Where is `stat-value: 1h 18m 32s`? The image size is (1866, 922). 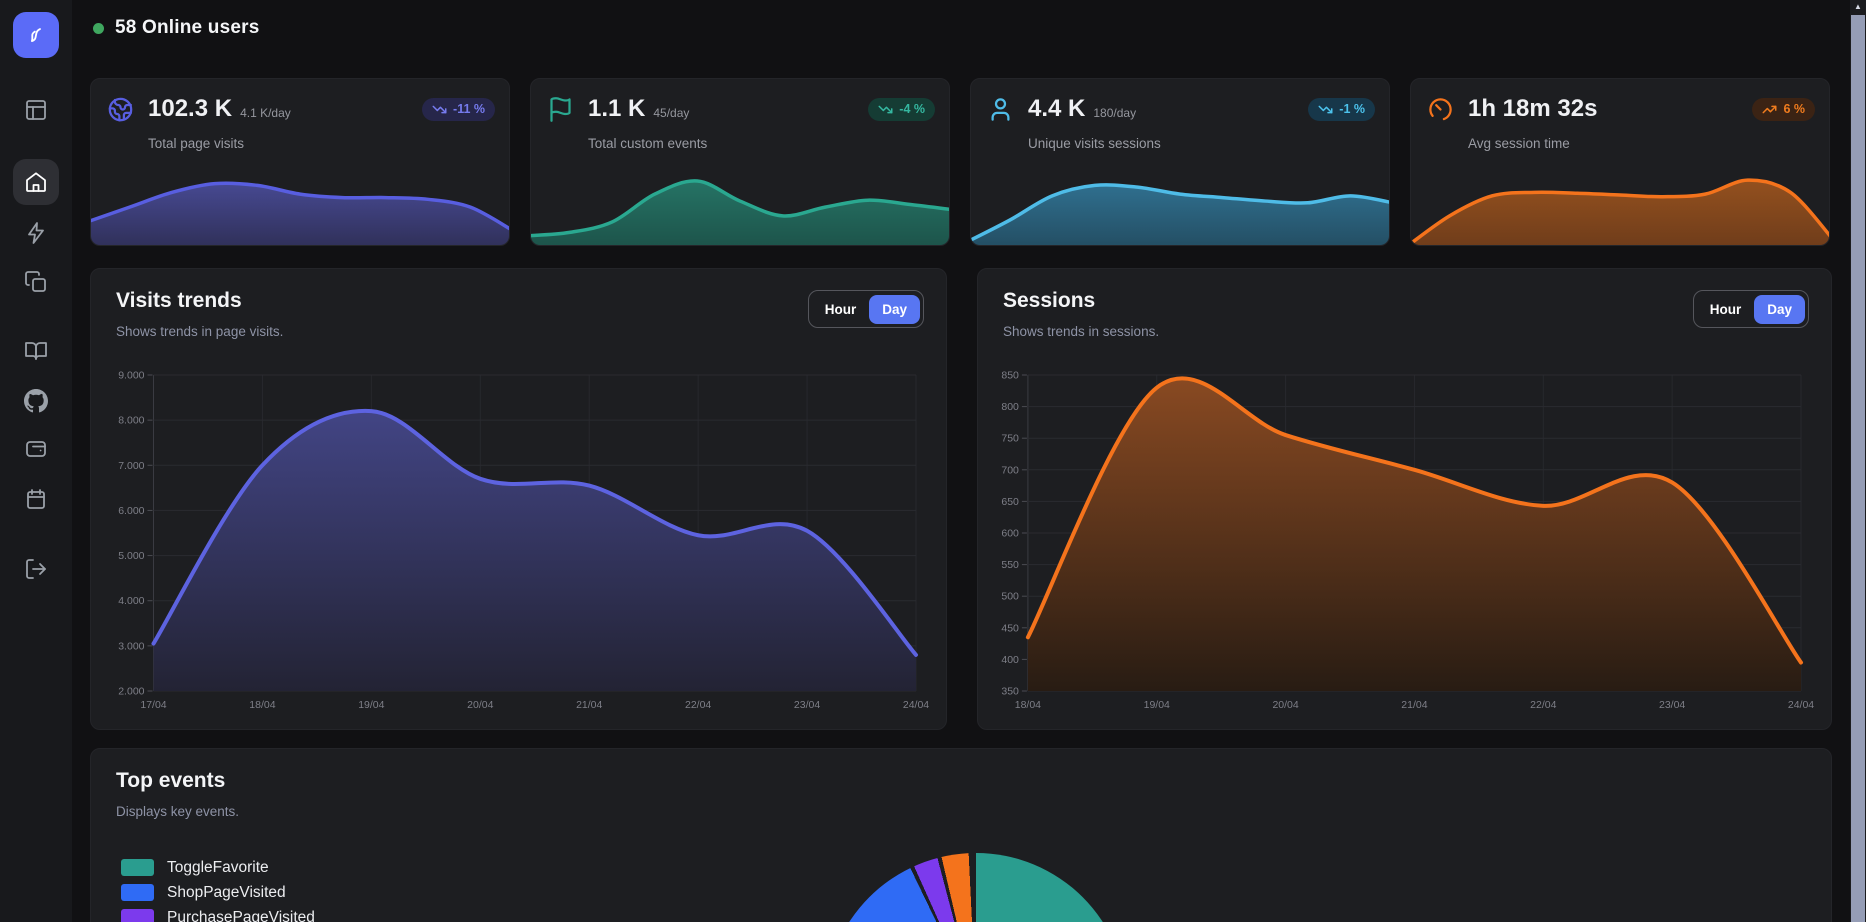 stat-value: 1h 18m 32s is located at coordinates (1533, 108).